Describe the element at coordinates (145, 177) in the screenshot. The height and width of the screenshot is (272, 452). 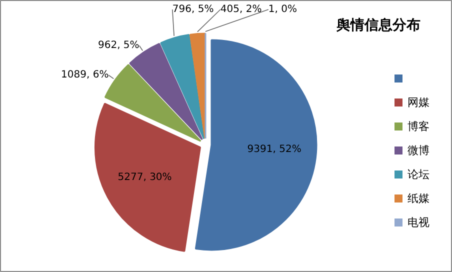
I see `data-label: 5277, 30%` at that location.